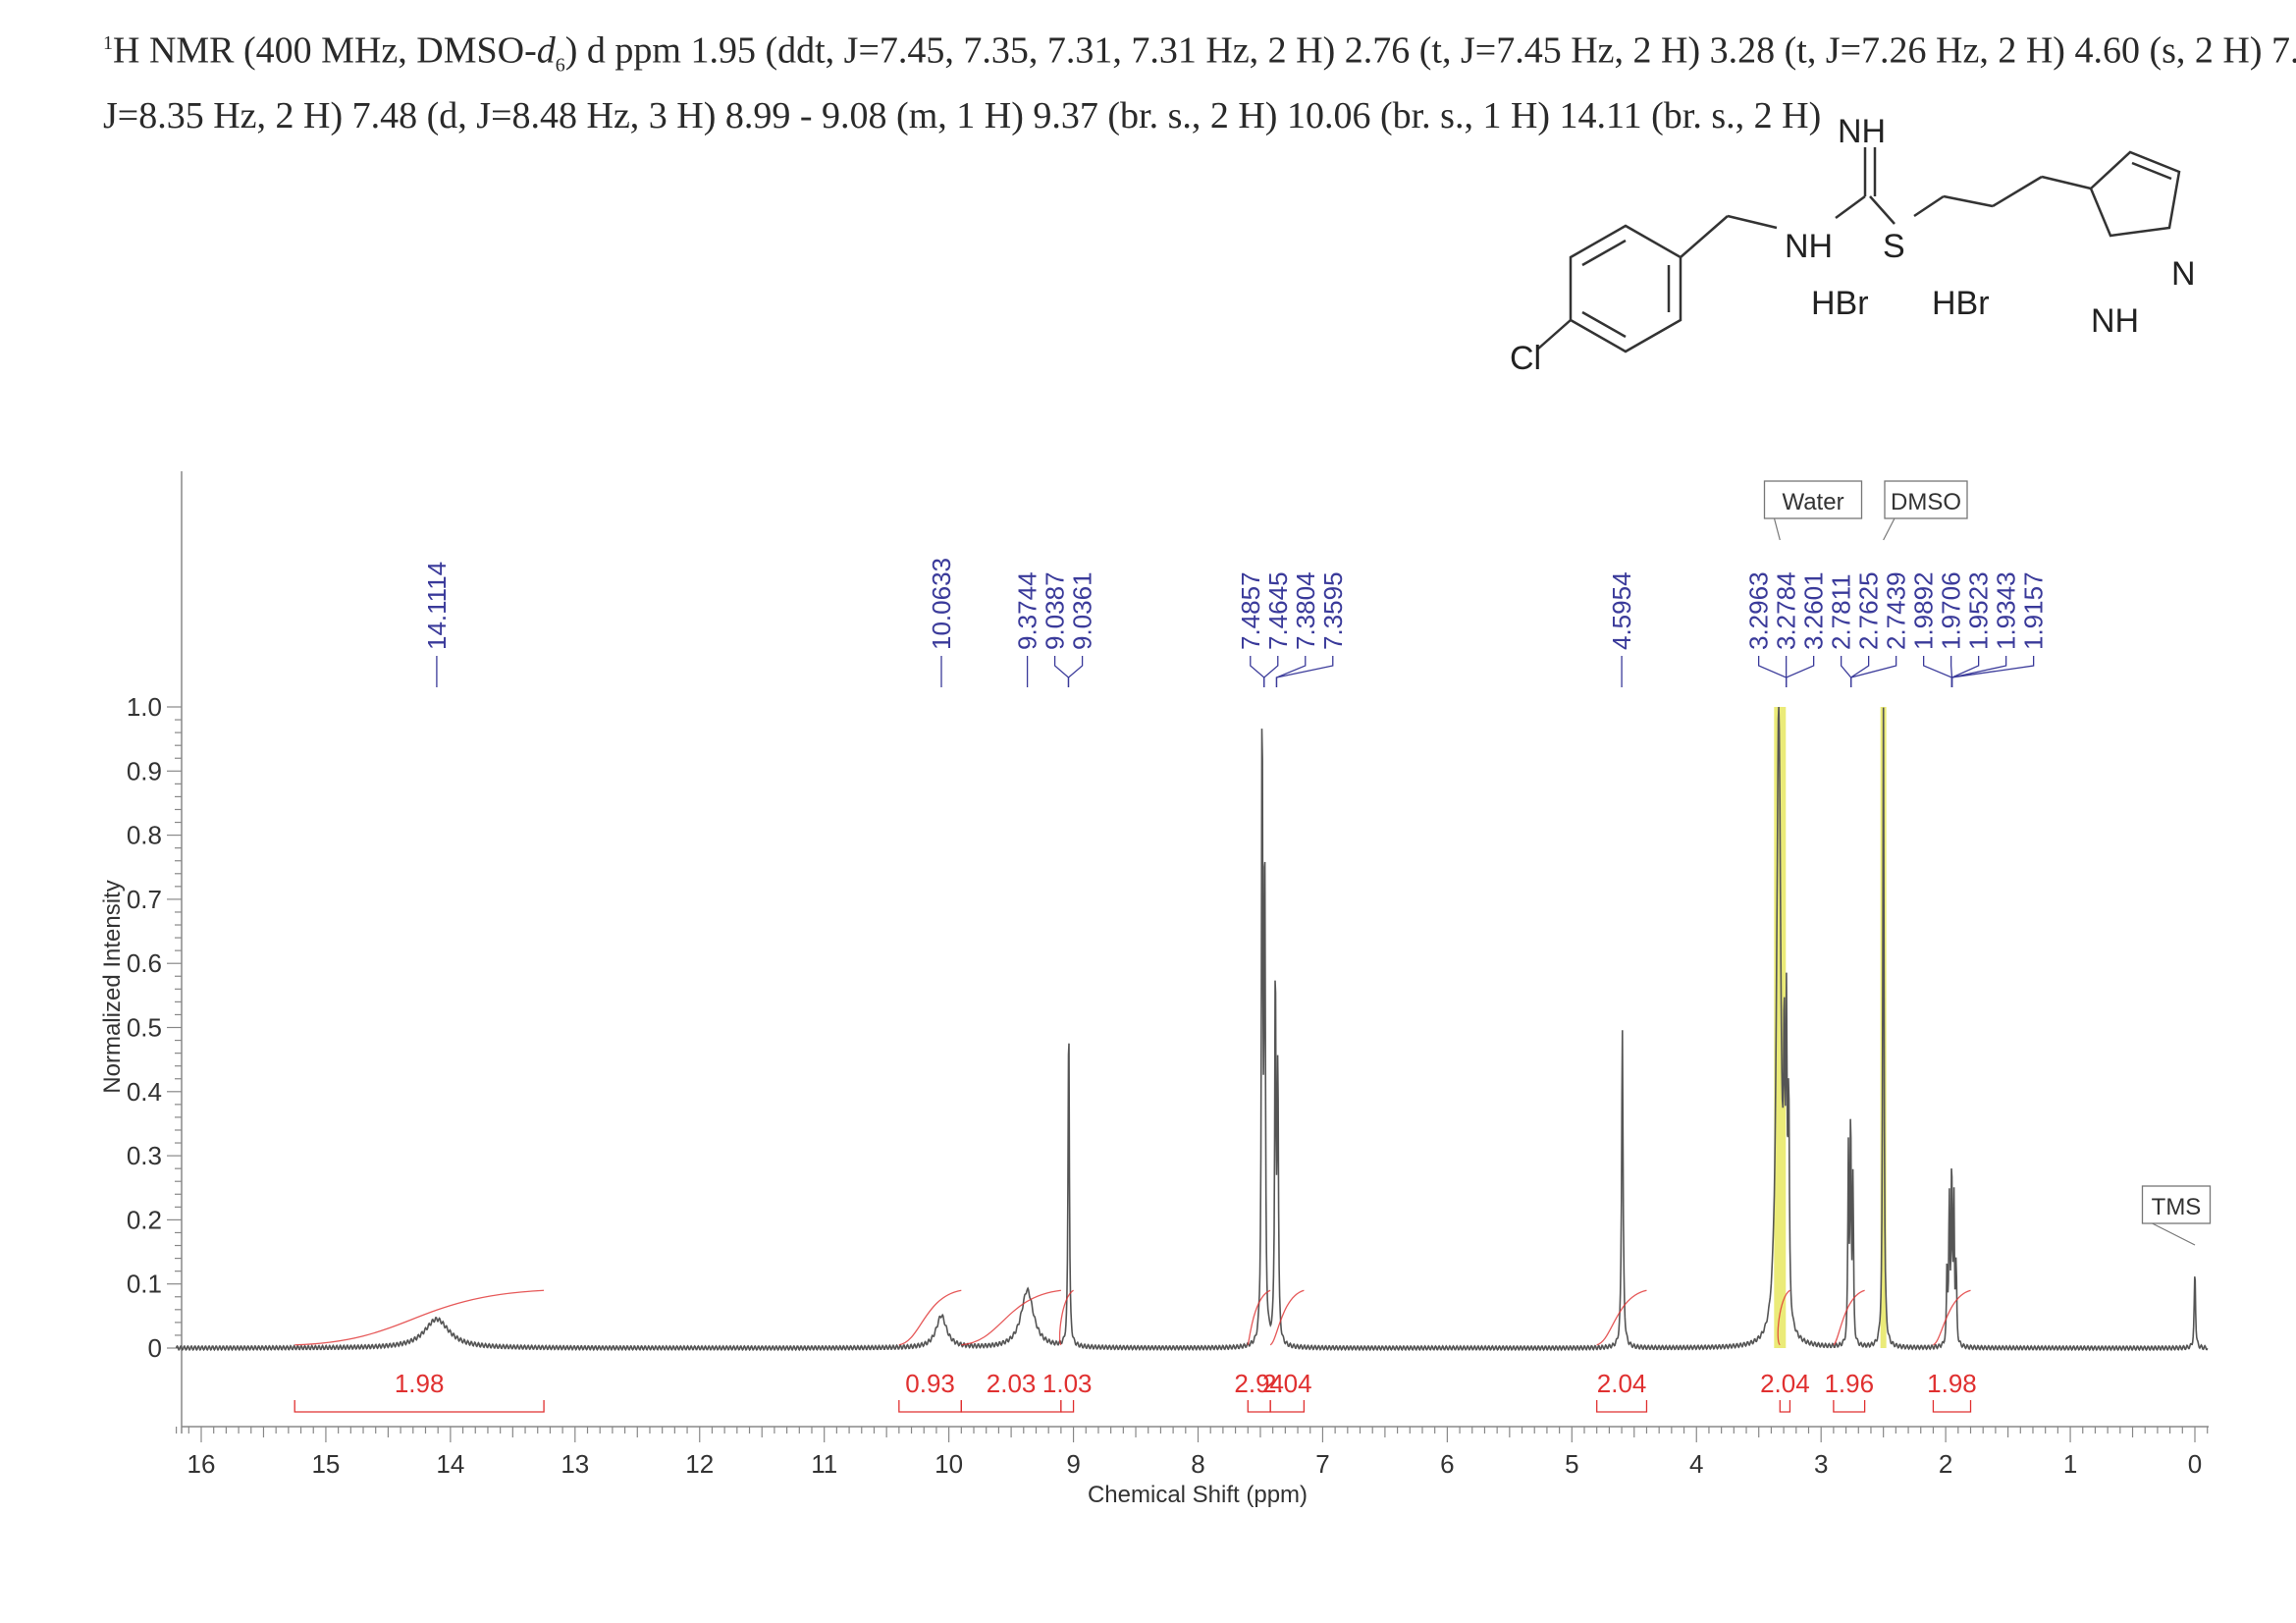 The width and height of the screenshot is (2296, 1623). What do you see at coordinates (145, 1284) in the screenshot?
I see `y-tick-label: 0.1` at bounding box center [145, 1284].